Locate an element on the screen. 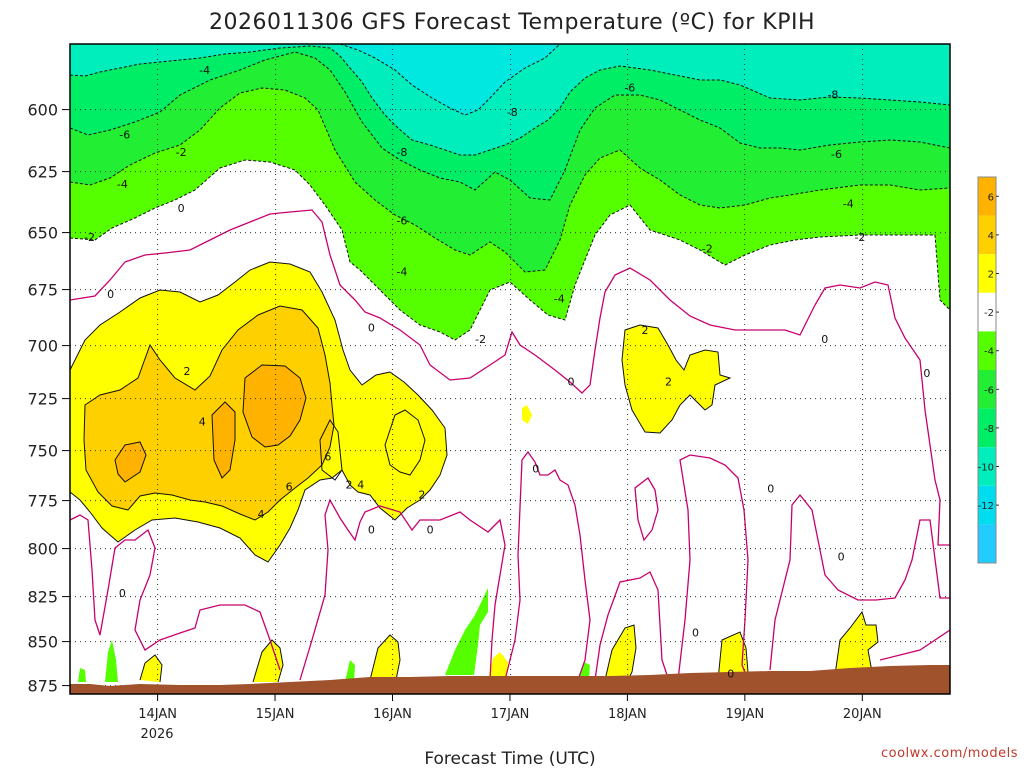  band-plus6-above is located at coordinates (274, 406).